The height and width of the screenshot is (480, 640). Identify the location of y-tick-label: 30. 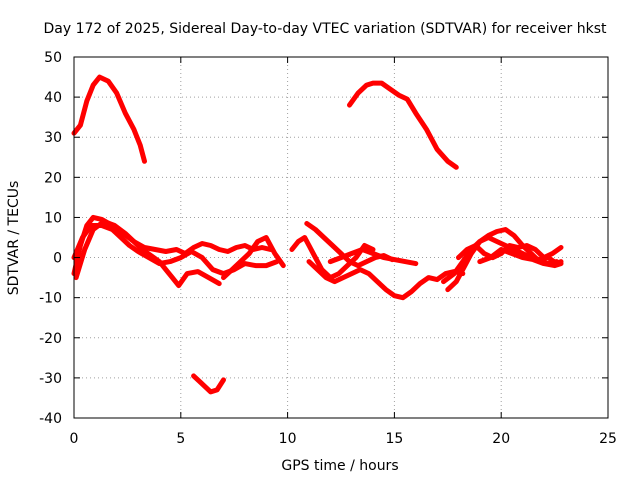
(53, 138).